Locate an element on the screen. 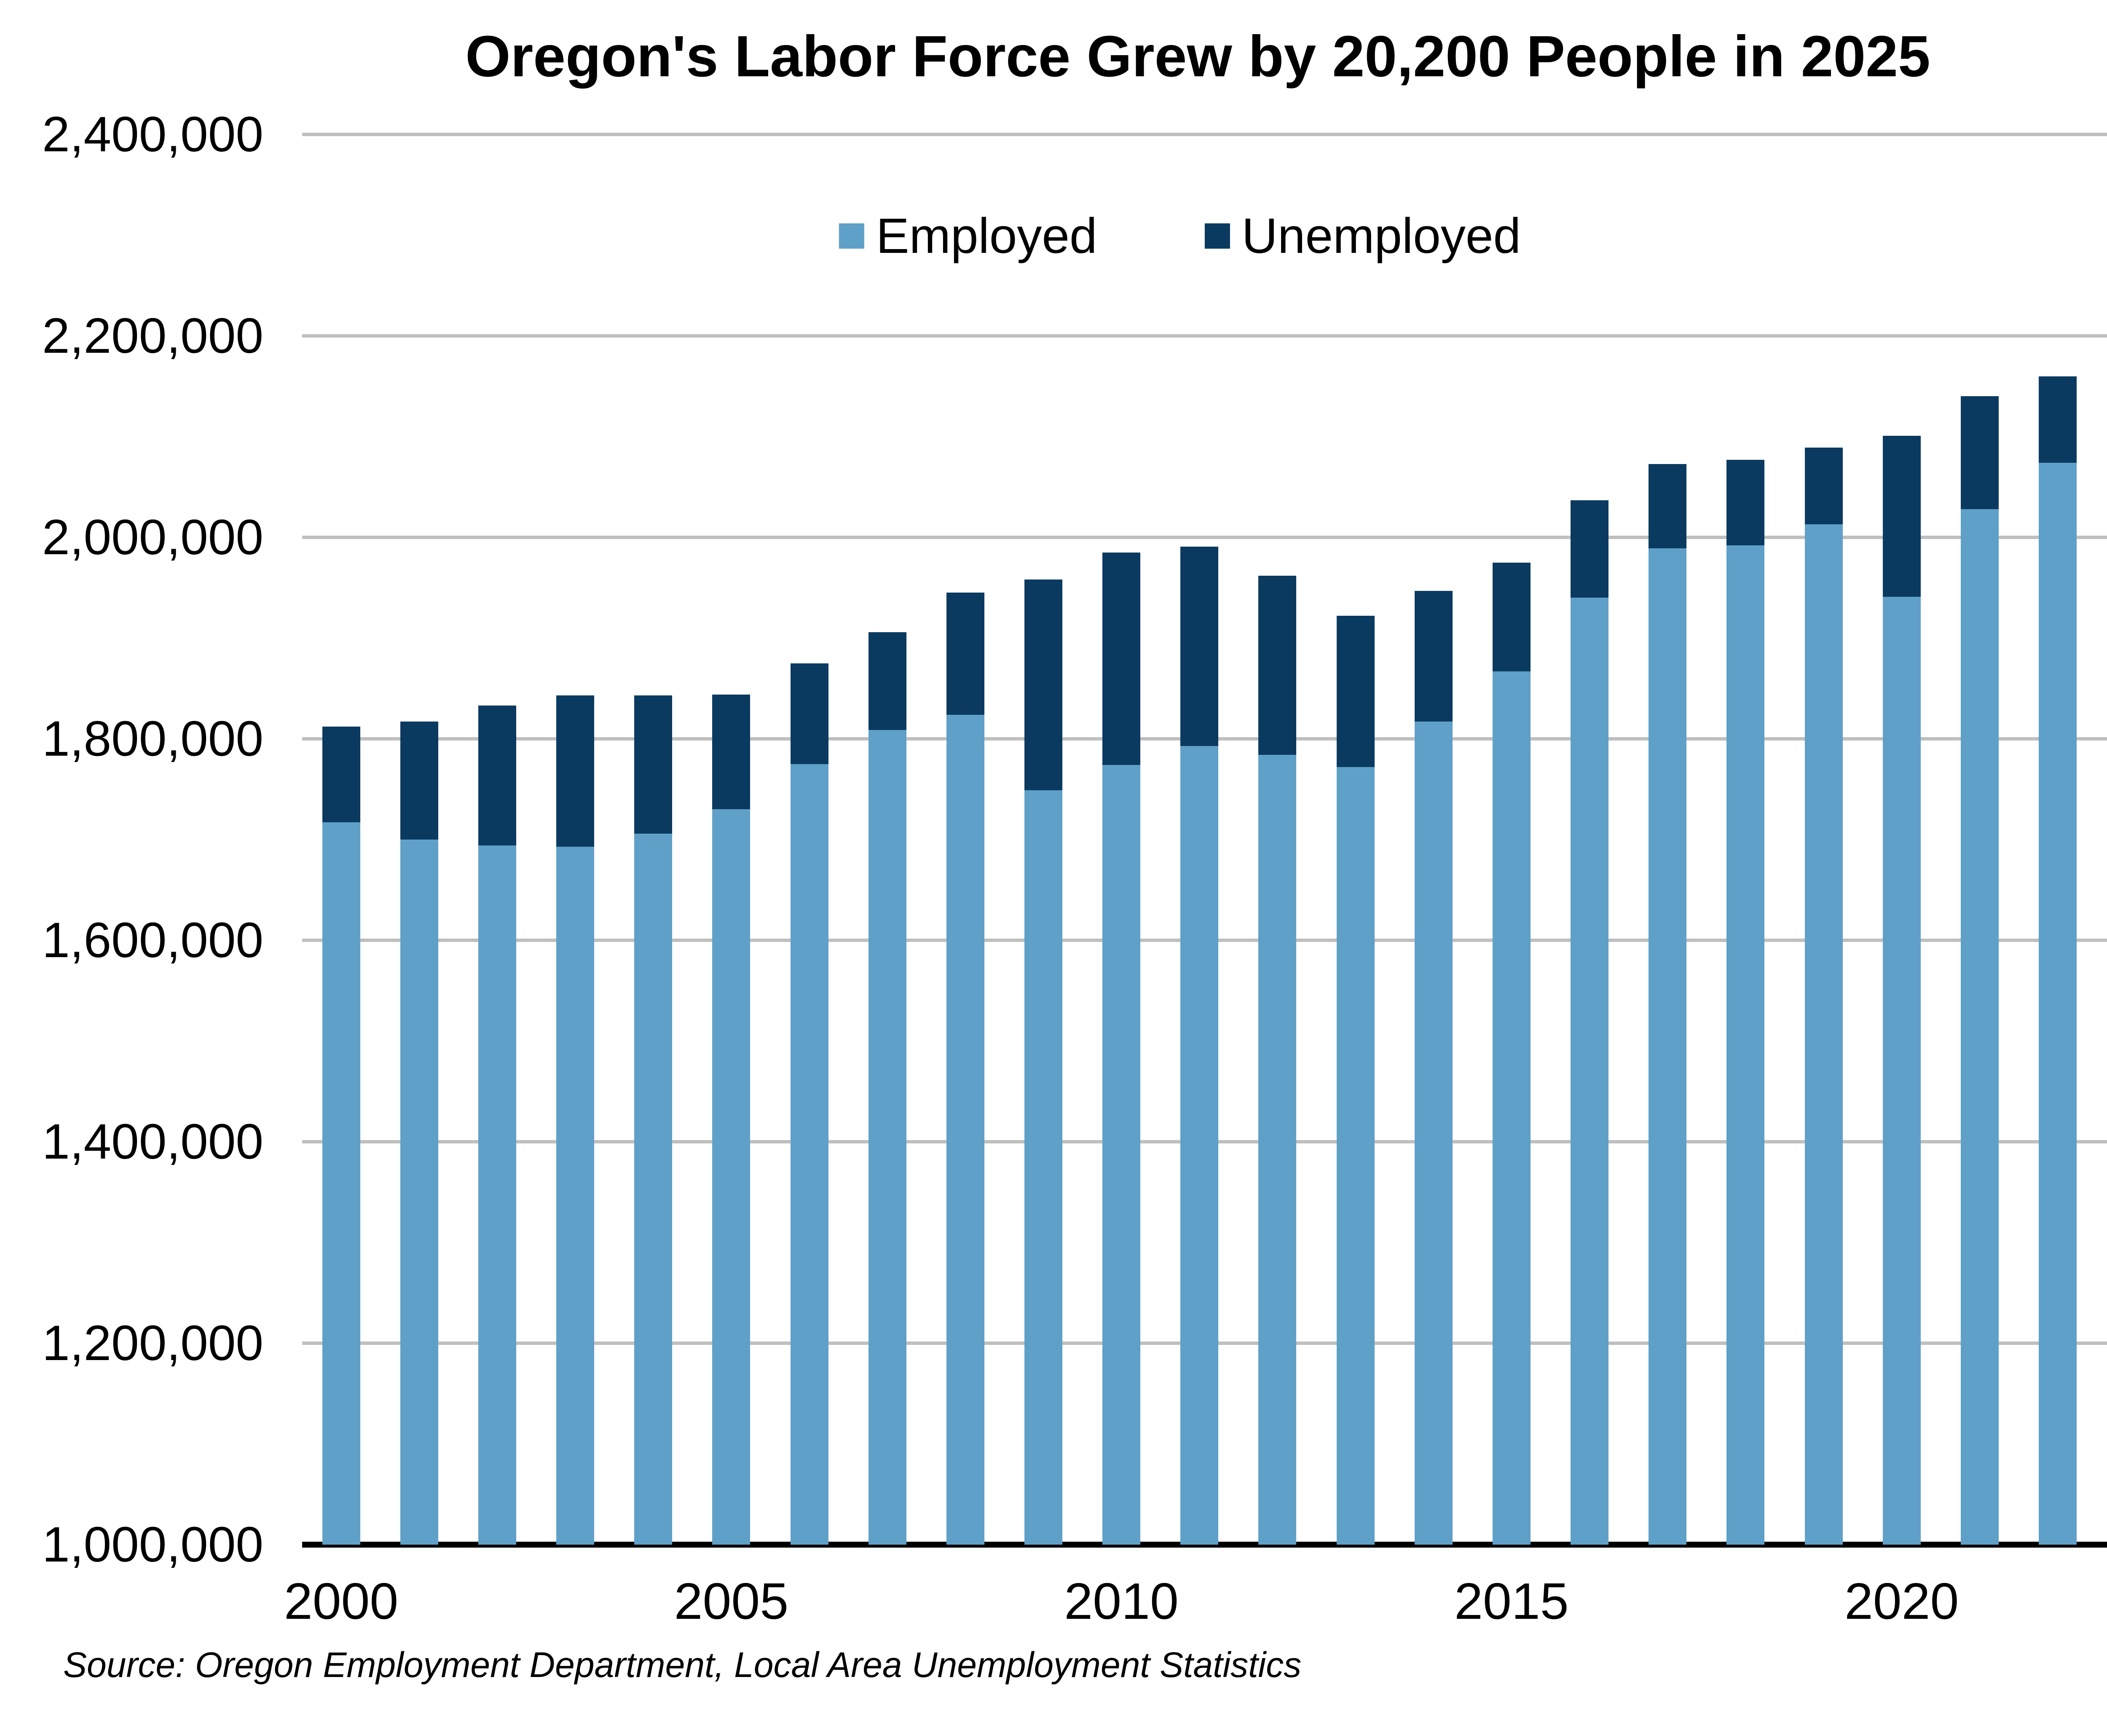  bar-2000-employed is located at coordinates (341, 1183).